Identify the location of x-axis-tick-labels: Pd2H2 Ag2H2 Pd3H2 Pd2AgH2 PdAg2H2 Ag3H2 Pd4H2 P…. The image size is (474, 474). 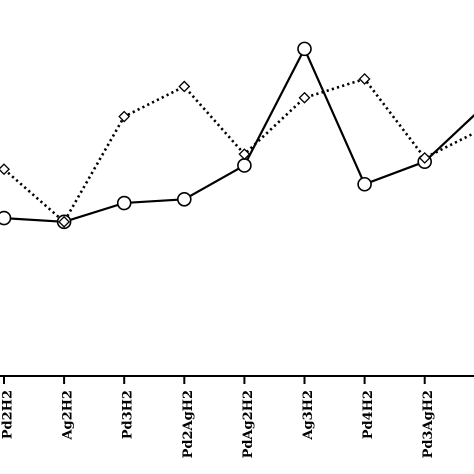
(219, 424).